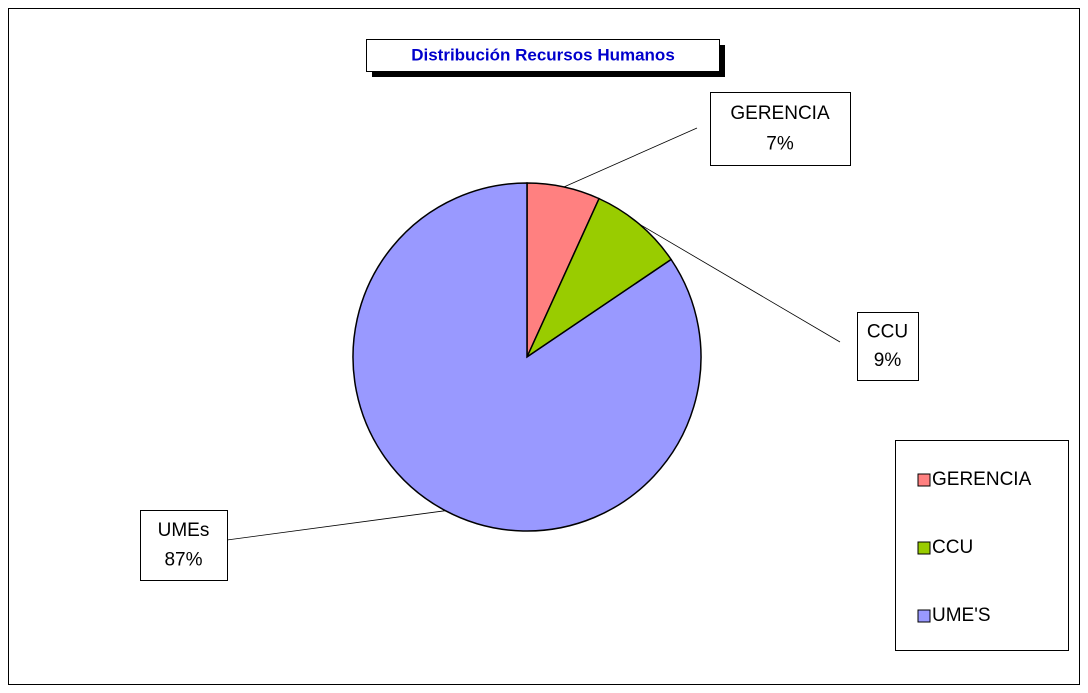 The image size is (1088, 693). Describe the element at coordinates (599, 278) in the screenshot. I see `pie-slice` at that location.